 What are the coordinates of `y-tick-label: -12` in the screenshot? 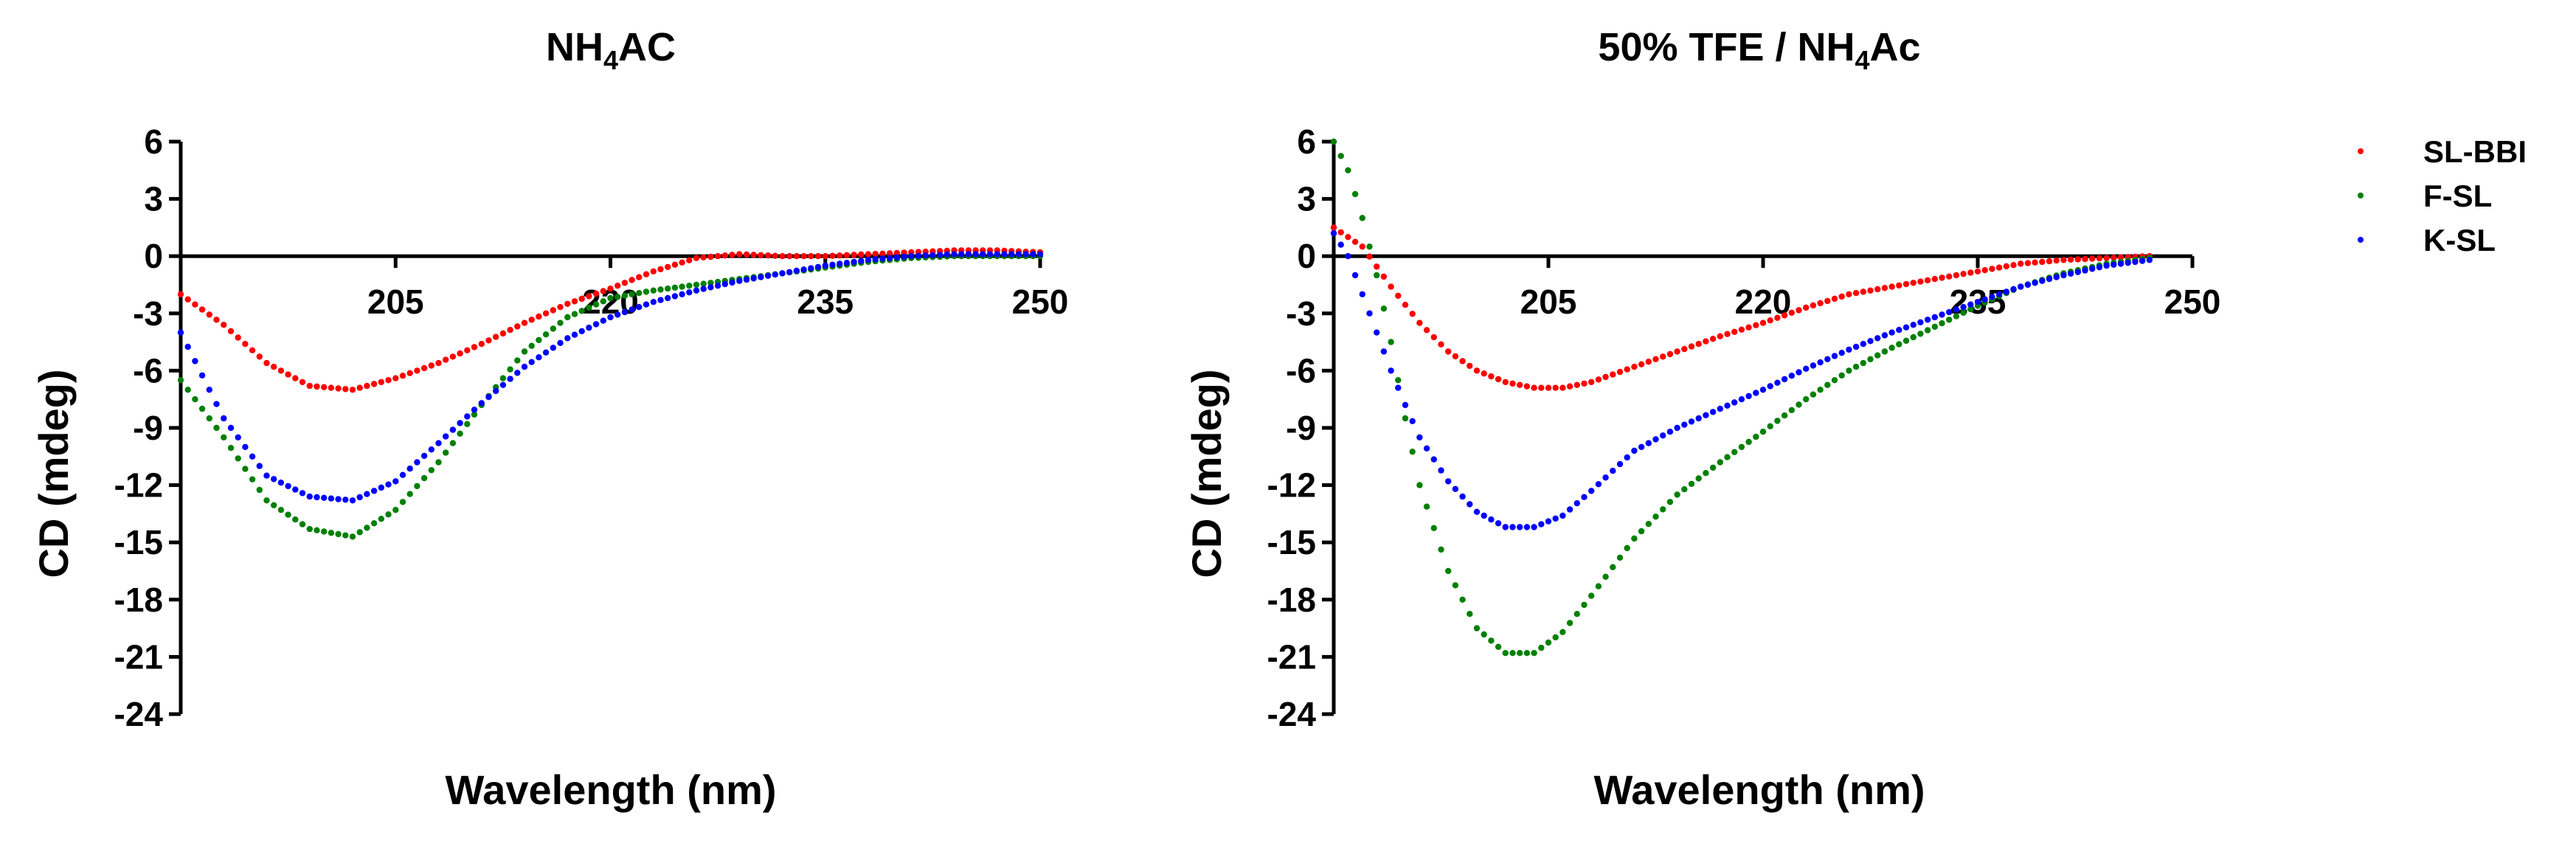 It's located at (138, 485).